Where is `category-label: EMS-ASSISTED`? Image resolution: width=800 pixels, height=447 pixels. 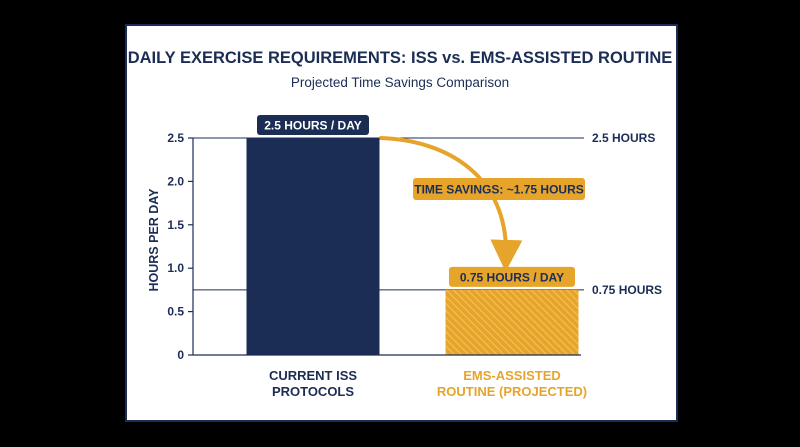 category-label: EMS-ASSISTED is located at coordinates (512, 375).